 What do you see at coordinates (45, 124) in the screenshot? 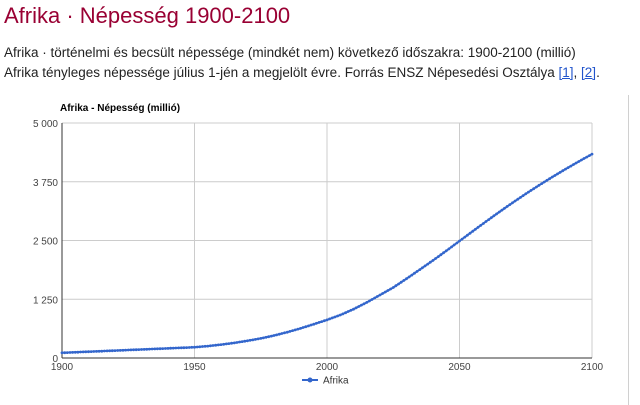
I see `y-tick-label: 5 000` at bounding box center [45, 124].